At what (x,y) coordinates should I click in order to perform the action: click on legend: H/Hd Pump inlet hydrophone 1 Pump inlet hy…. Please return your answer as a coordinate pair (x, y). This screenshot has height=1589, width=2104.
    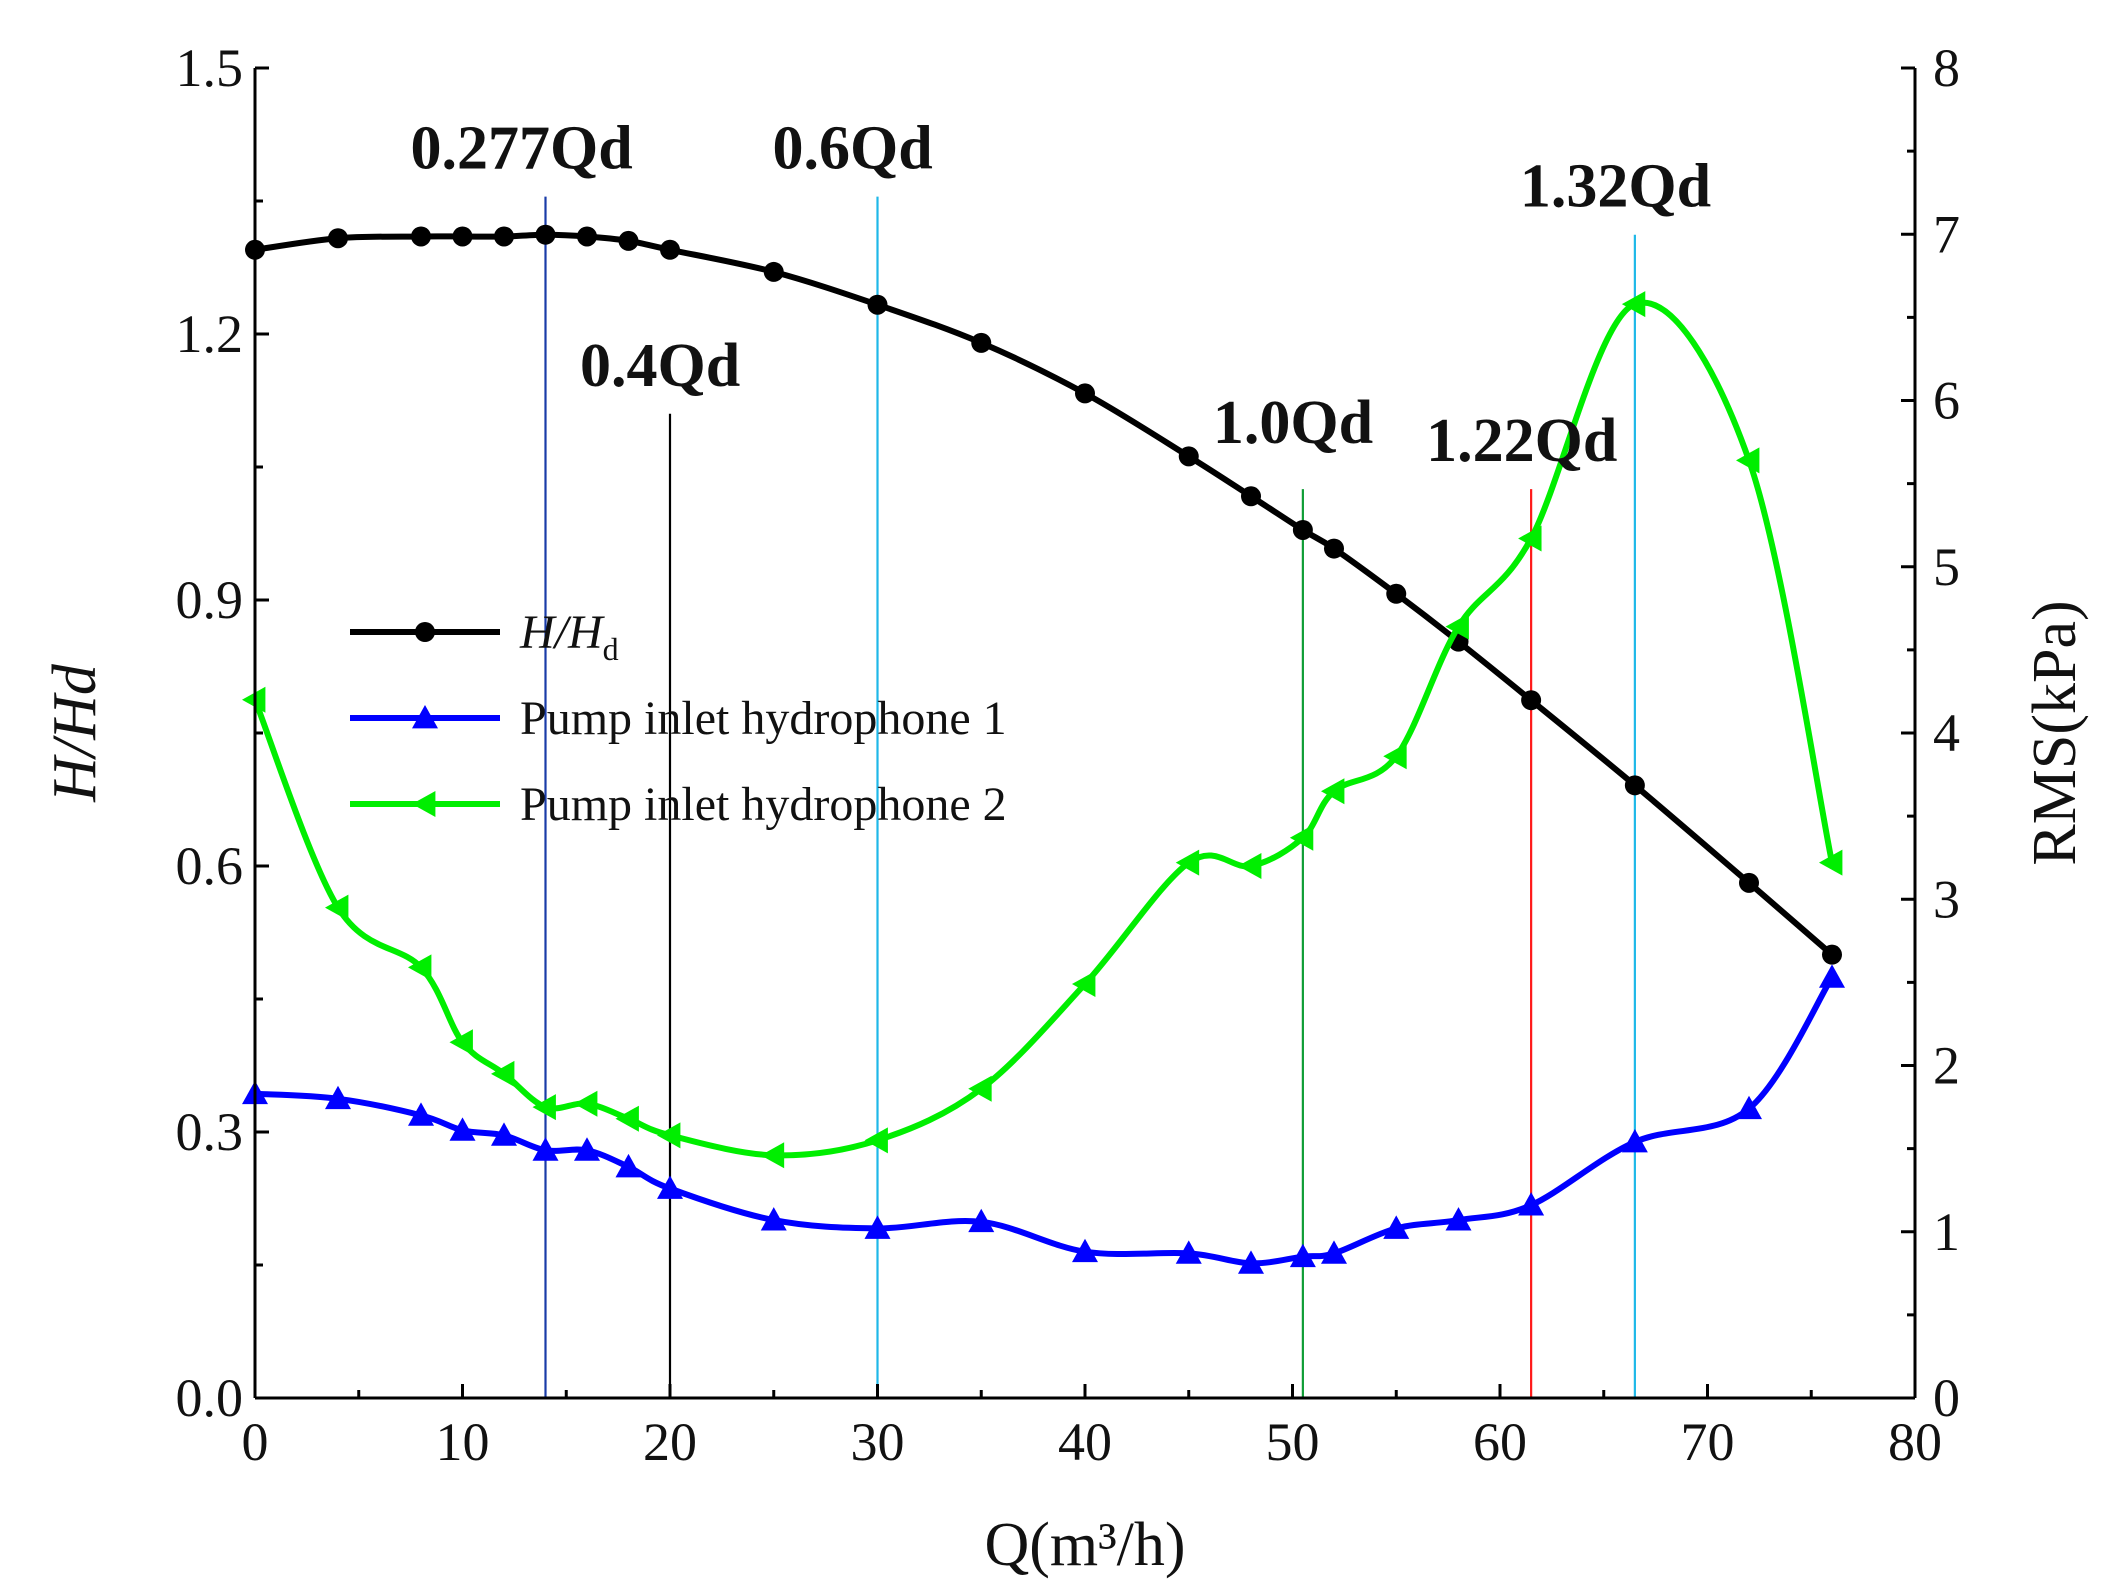
    Looking at the image, I should click on (678, 718).